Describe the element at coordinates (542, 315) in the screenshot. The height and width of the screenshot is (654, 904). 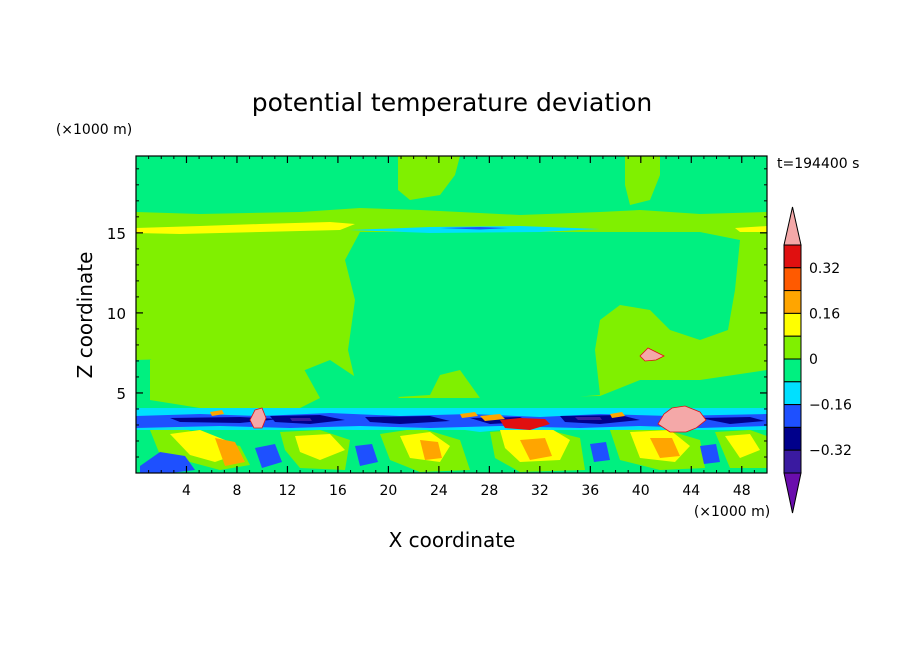
I see `neutral-column-center` at that location.